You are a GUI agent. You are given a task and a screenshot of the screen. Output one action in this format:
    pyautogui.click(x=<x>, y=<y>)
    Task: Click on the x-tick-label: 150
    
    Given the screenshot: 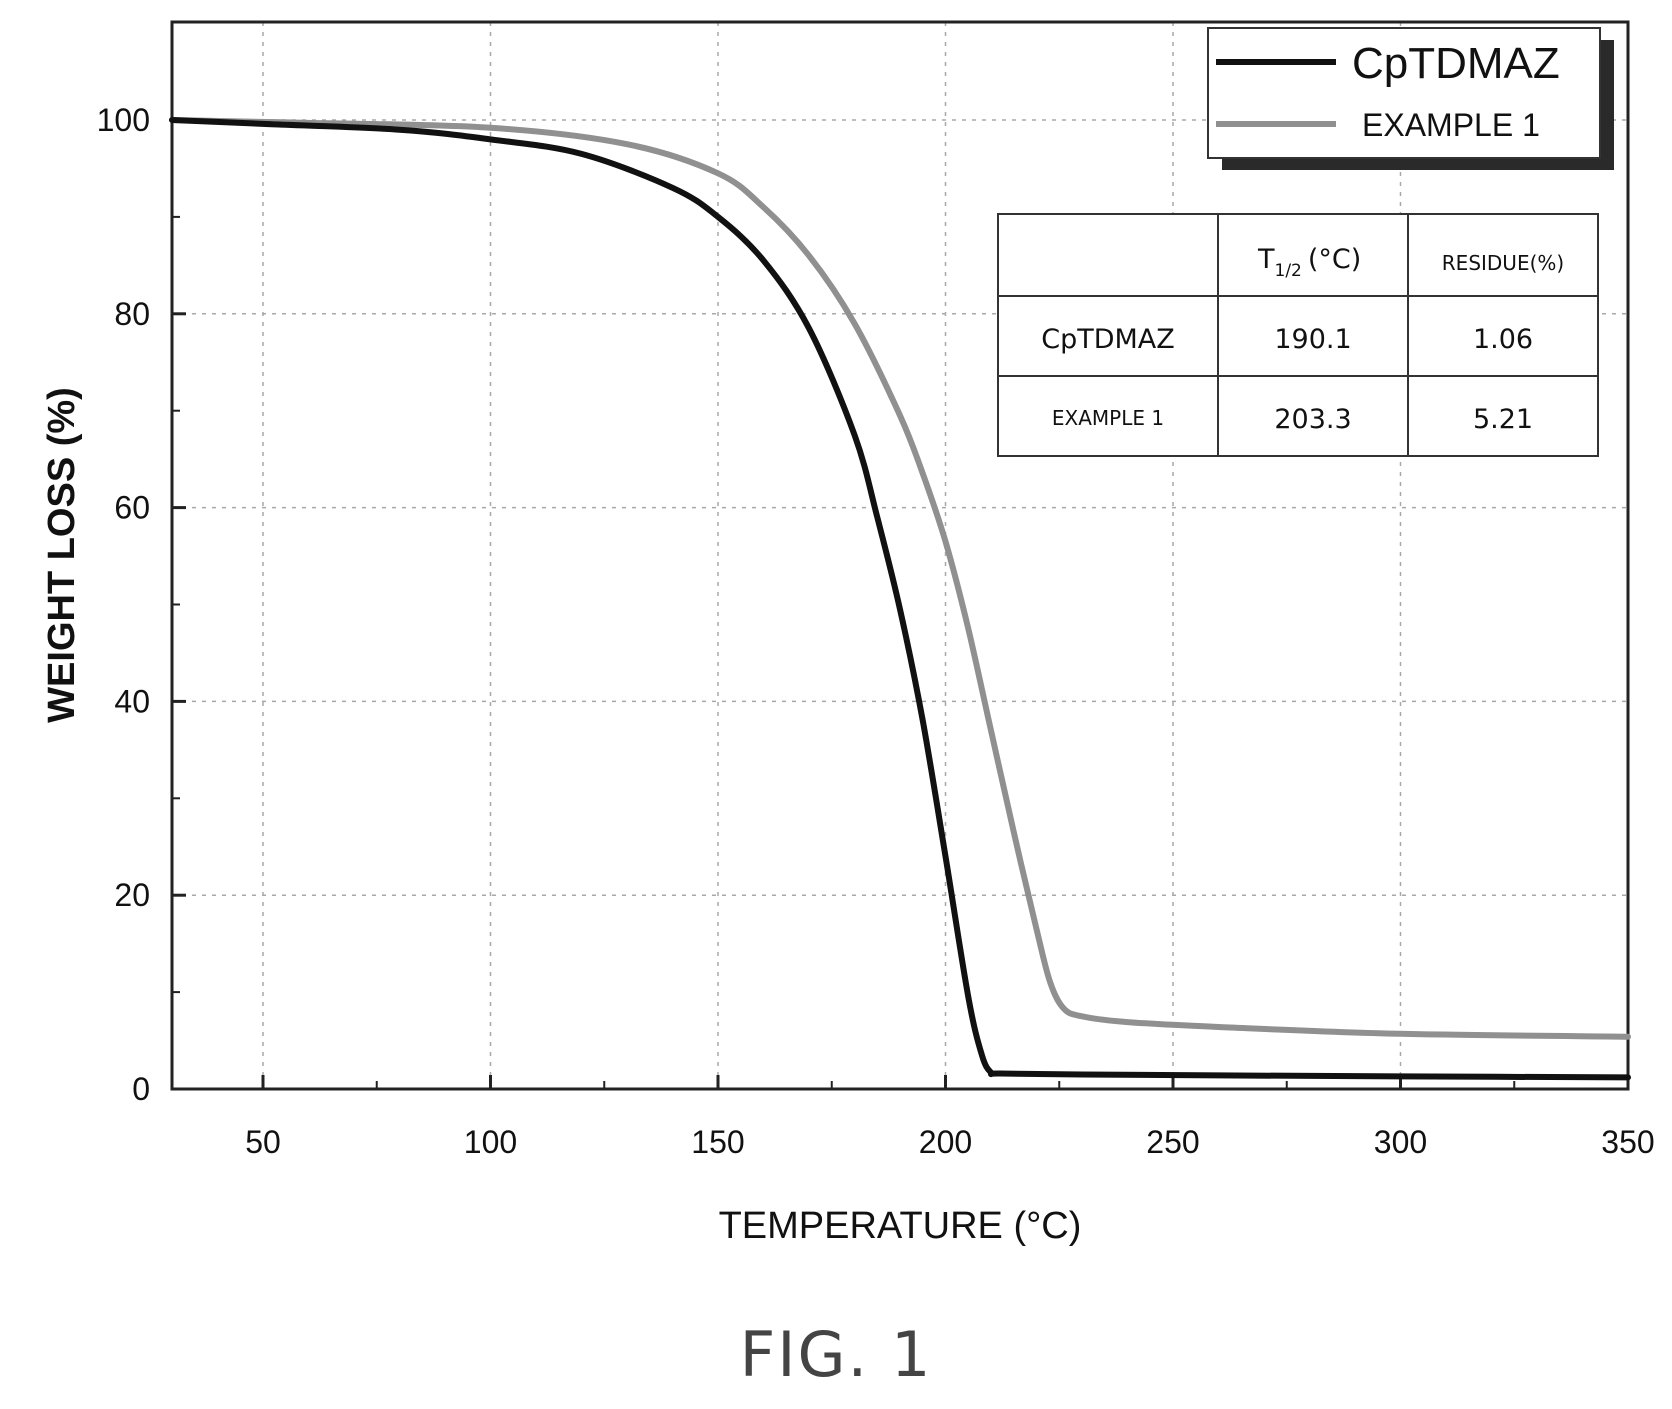 What is the action you would take?
    pyautogui.click(x=717, y=1142)
    